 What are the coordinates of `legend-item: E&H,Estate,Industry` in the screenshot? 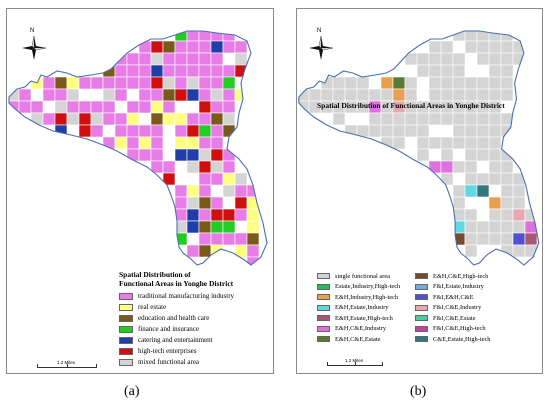 It's located at (353, 308).